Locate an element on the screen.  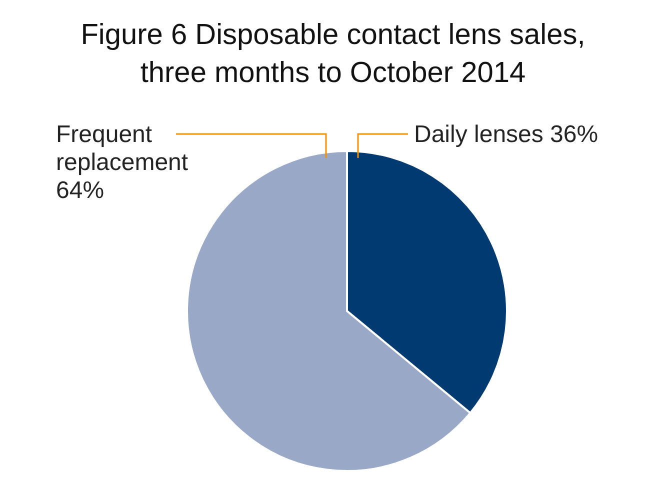
chart-title: Figure 6 Disposable contact lens sales, three months to October 2014 is located at coordinates (333, 54).